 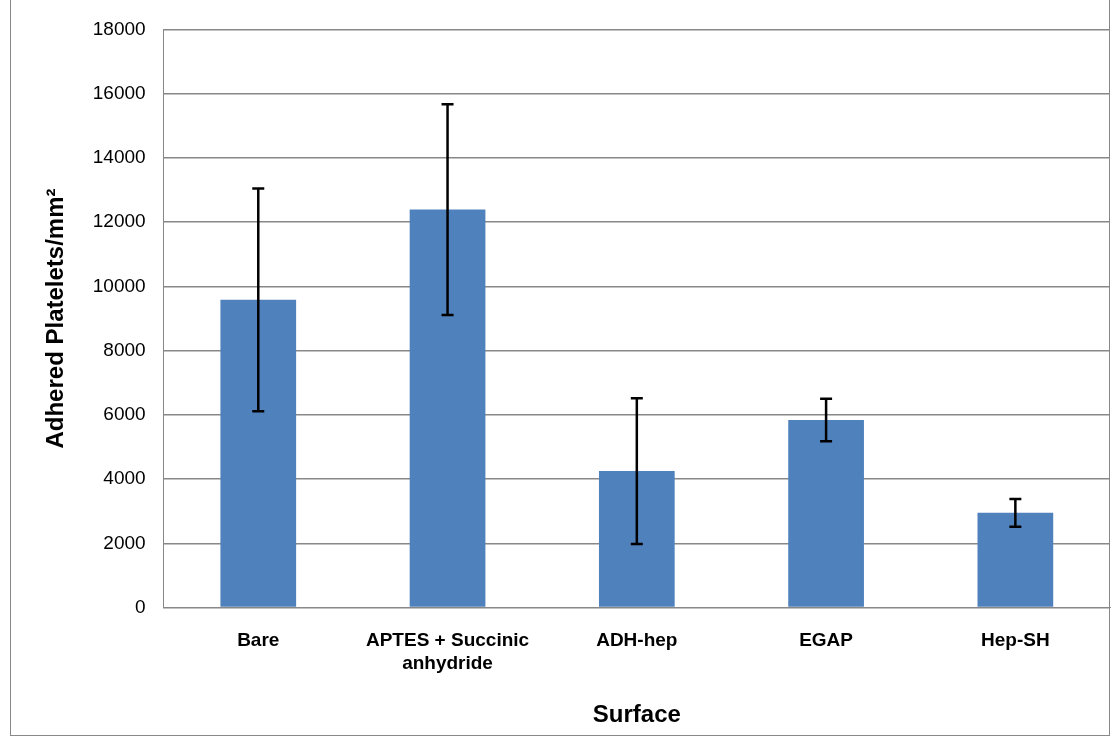 What do you see at coordinates (447, 651) in the screenshot?
I see `x-tick-label: APTES + Succinic anhydride` at bounding box center [447, 651].